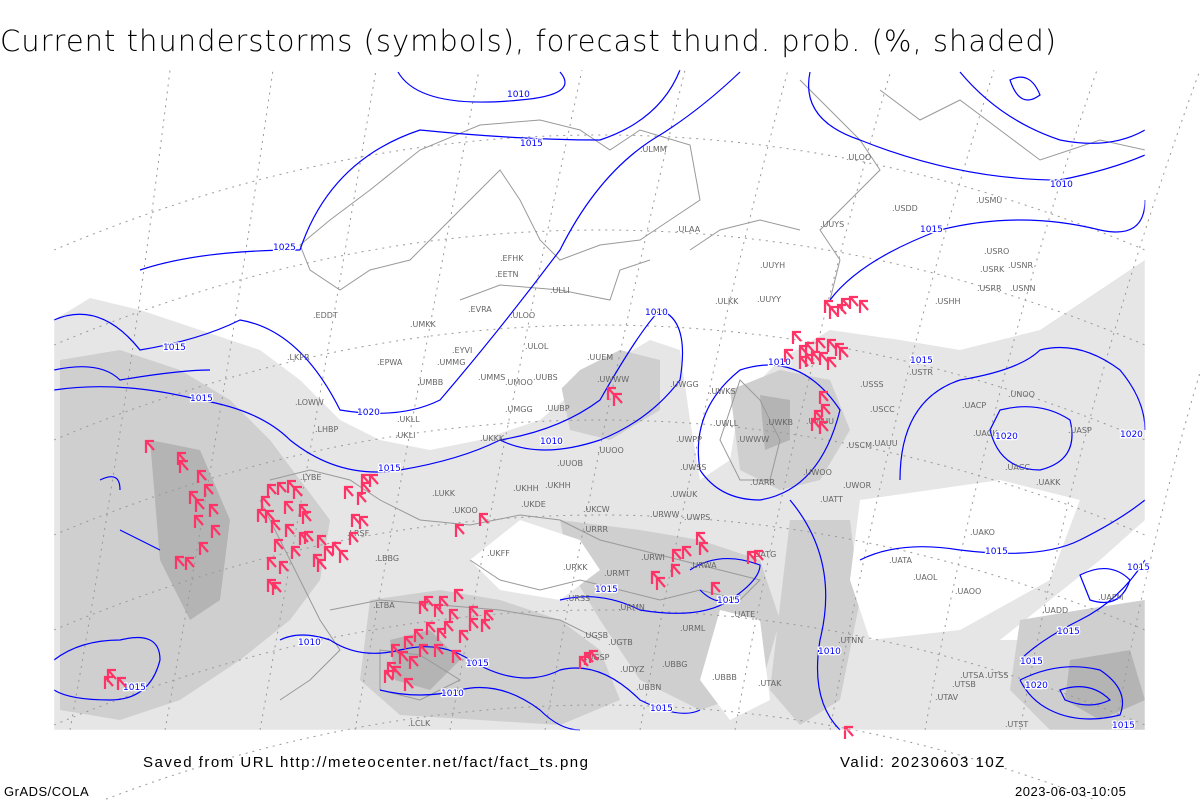 The height and width of the screenshot is (800, 1200). What do you see at coordinates (901, 560) in the screenshot?
I see `station-label: .UATA` at bounding box center [901, 560].